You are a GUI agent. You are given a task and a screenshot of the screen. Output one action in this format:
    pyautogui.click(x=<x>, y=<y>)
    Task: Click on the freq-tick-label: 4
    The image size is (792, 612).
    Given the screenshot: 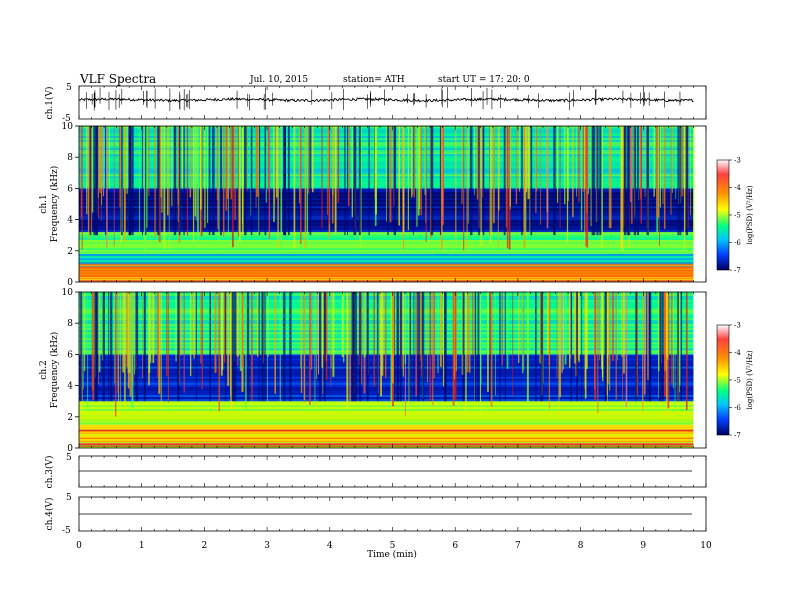 What is the action you would take?
    pyautogui.click(x=70, y=387)
    